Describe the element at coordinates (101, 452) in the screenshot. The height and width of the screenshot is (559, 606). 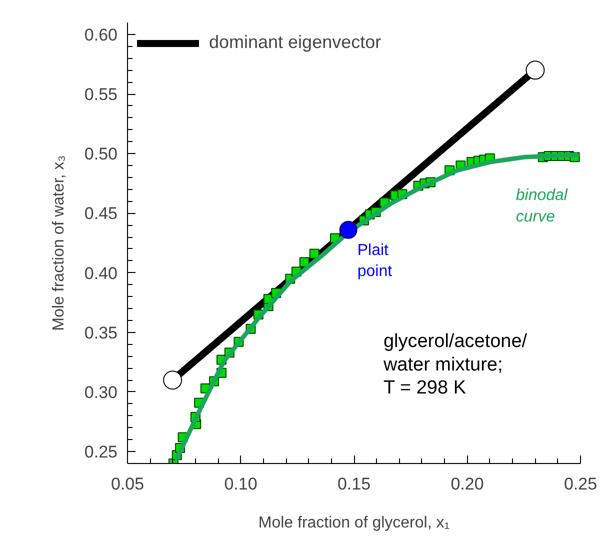
I see `y-tick-label: 0.25` at that location.